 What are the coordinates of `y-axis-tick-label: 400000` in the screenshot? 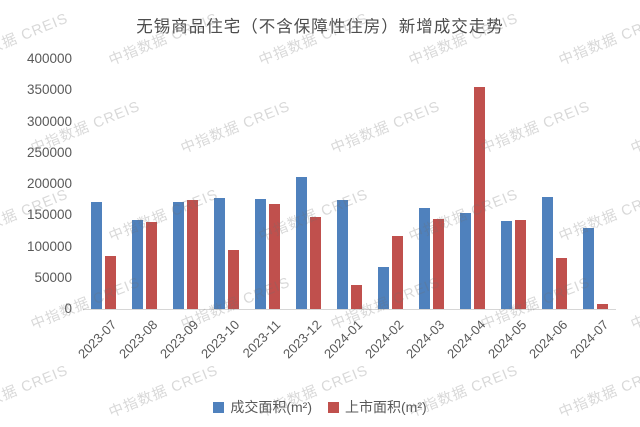 It's located at (49, 58).